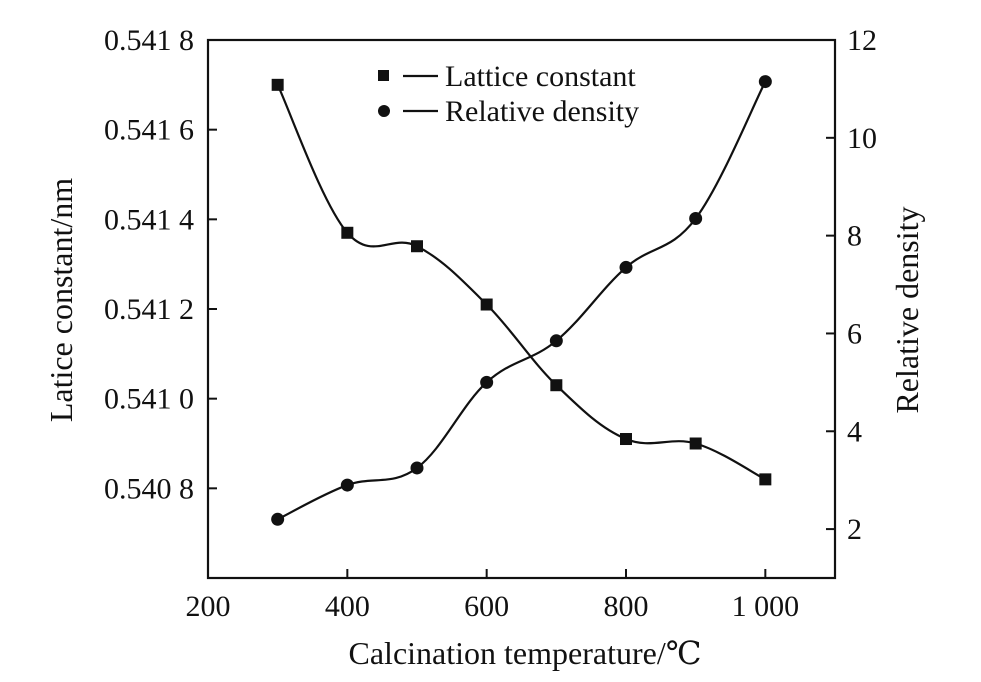  I want to click on x-axis-title: Calcination temperature/℃, so click(525, 653).